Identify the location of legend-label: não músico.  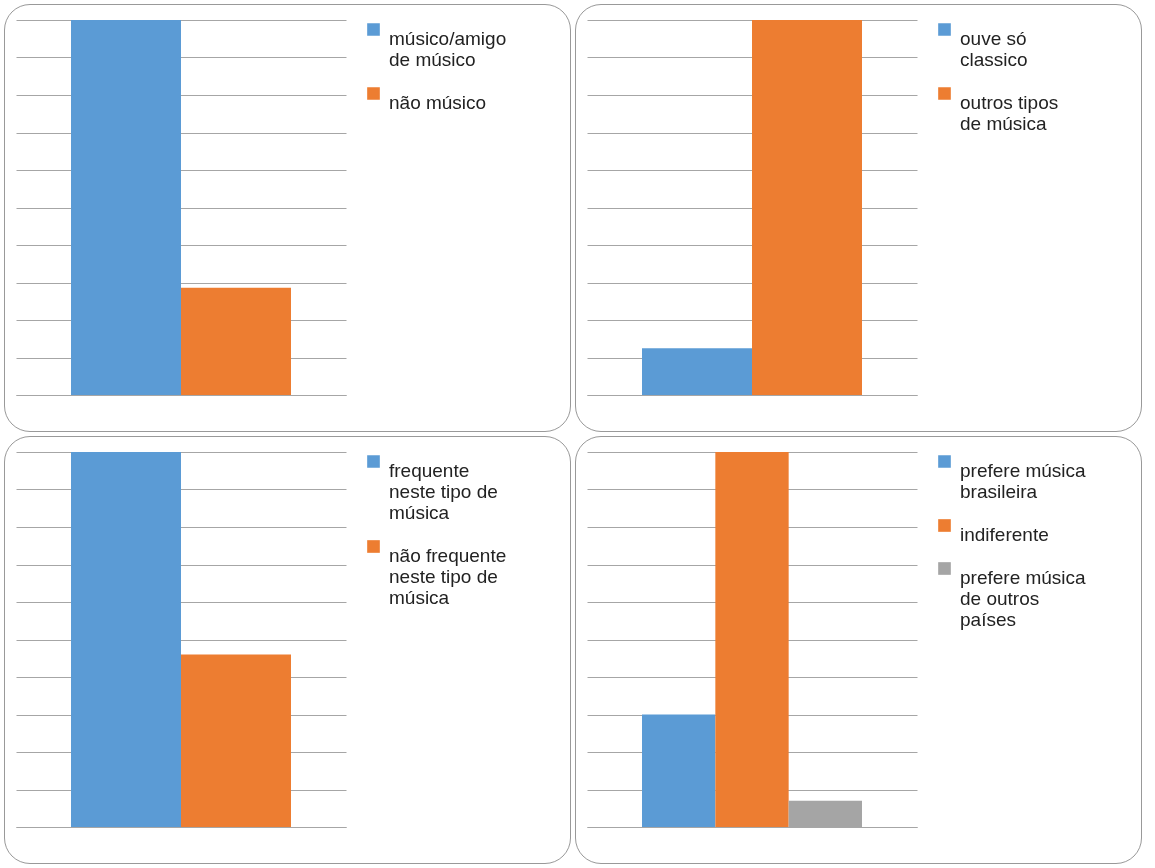
(438, 102).